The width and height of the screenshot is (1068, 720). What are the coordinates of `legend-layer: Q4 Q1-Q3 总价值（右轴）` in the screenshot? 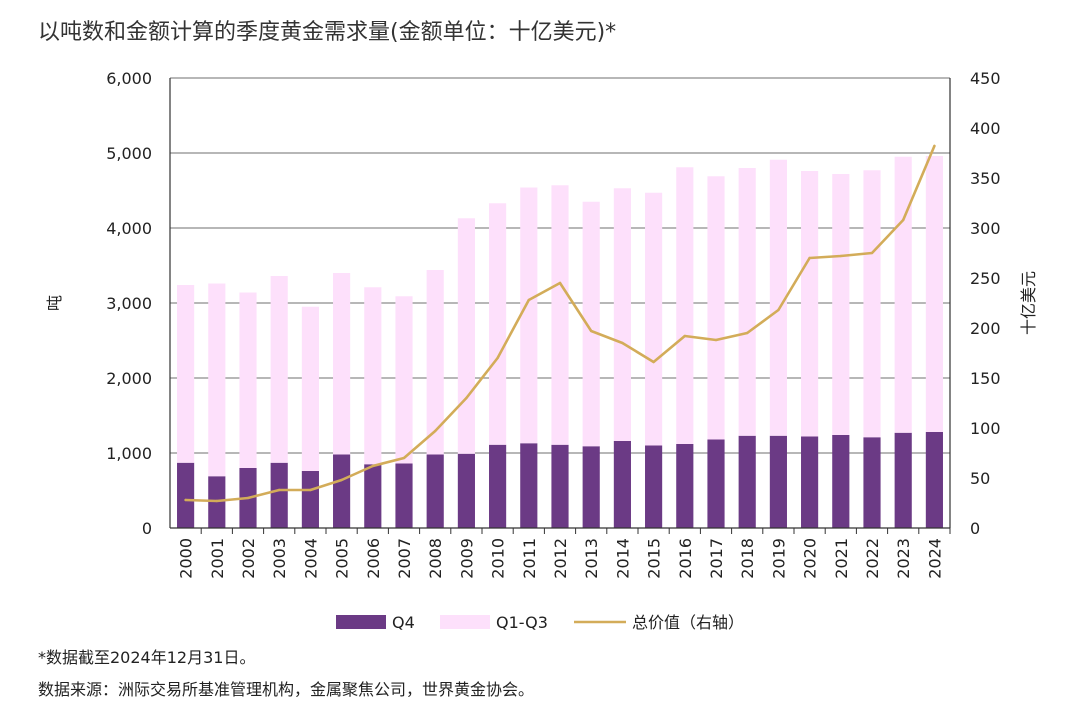 It's located at (540, 622).